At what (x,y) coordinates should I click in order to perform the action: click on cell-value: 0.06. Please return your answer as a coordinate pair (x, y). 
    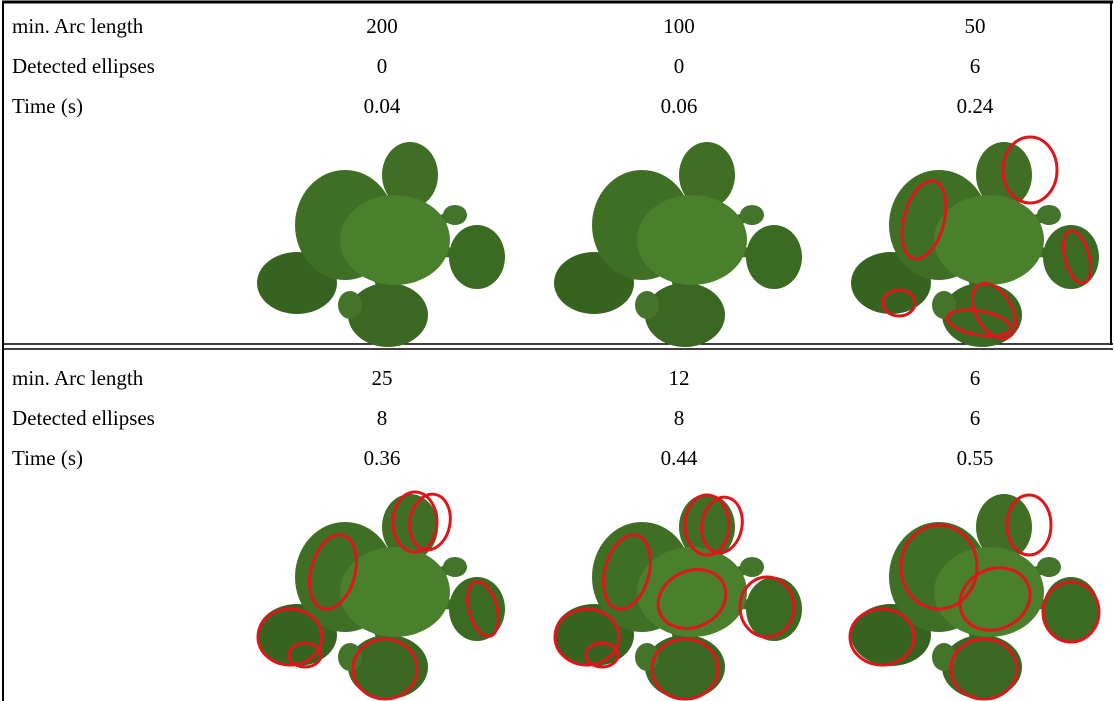
    Looking at the image, I should click on (679, 106).